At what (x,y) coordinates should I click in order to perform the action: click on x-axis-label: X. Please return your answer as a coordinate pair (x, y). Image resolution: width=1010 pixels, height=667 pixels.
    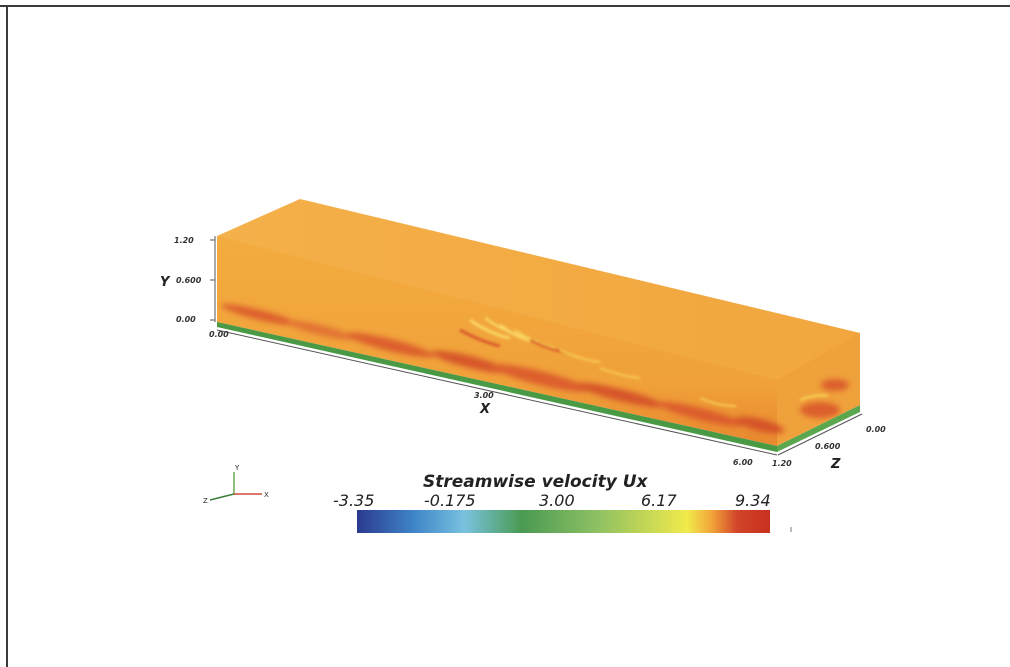
    Looking at the image, I should click on (485, 409).